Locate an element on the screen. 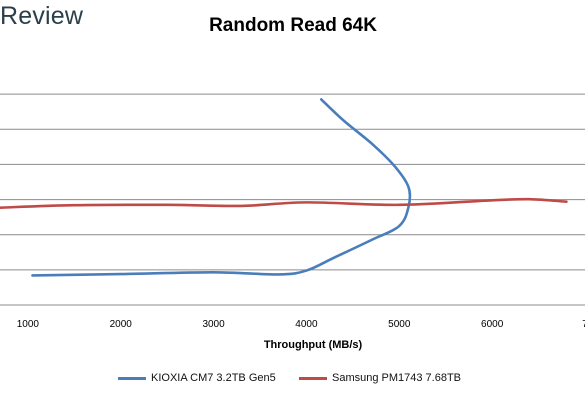 This screenshot has width=585, height=401. chart-title: Random Read 64K is located at coordinates (293, 25).